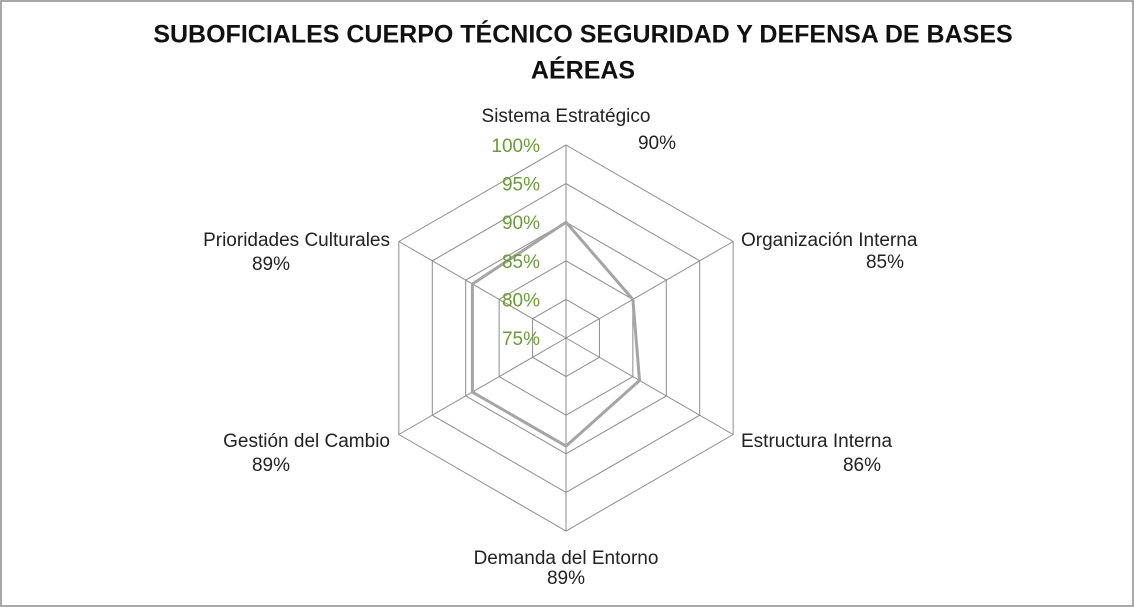 This screenshot has width=1134, height=607. What do you see at coordinates (566, 116) in the screenshot?
I see `category-label: Sistema Estratégico` at bounding box center [566, 116].